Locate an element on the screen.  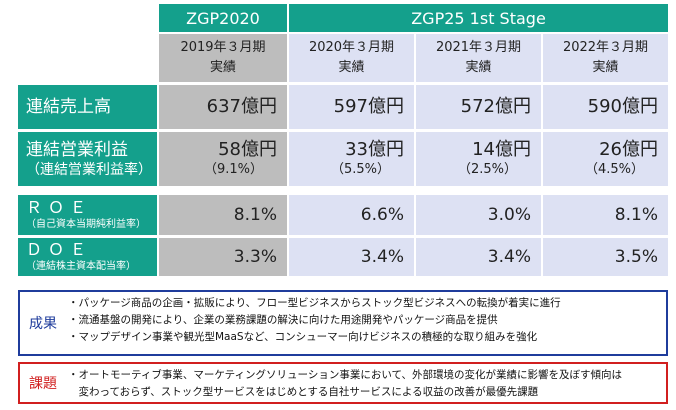
header-zgp25: ZGP25 1st Stage is located at coordinates (478, 18).